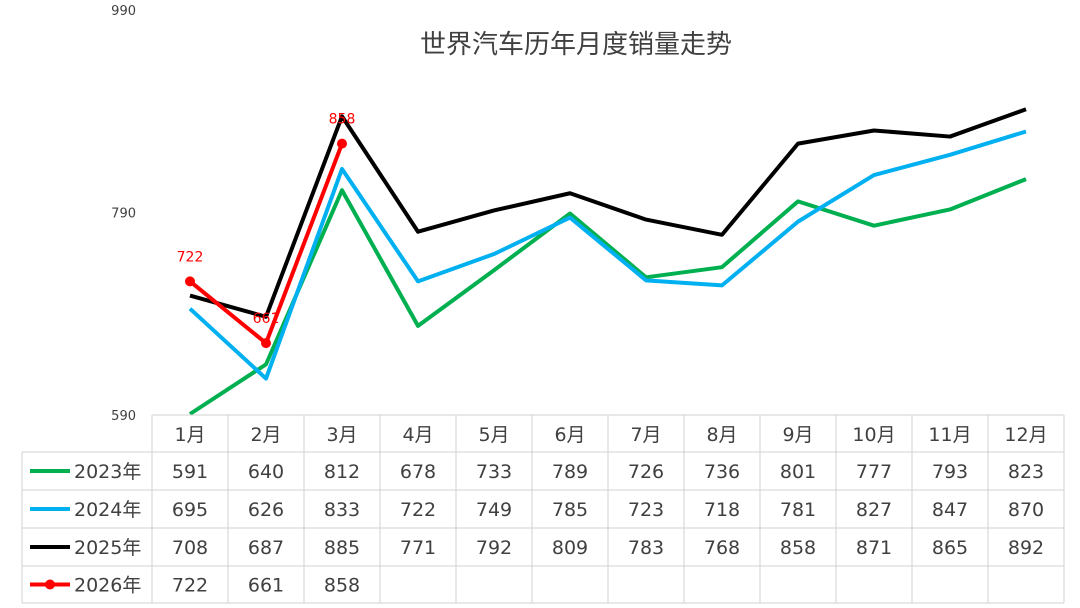 Image resolution: width=1080 pixels, height=608 pixels. Describe the element at coordinates (123, 11) in the screenshot. I see `y-tick-label: 990` at that location.